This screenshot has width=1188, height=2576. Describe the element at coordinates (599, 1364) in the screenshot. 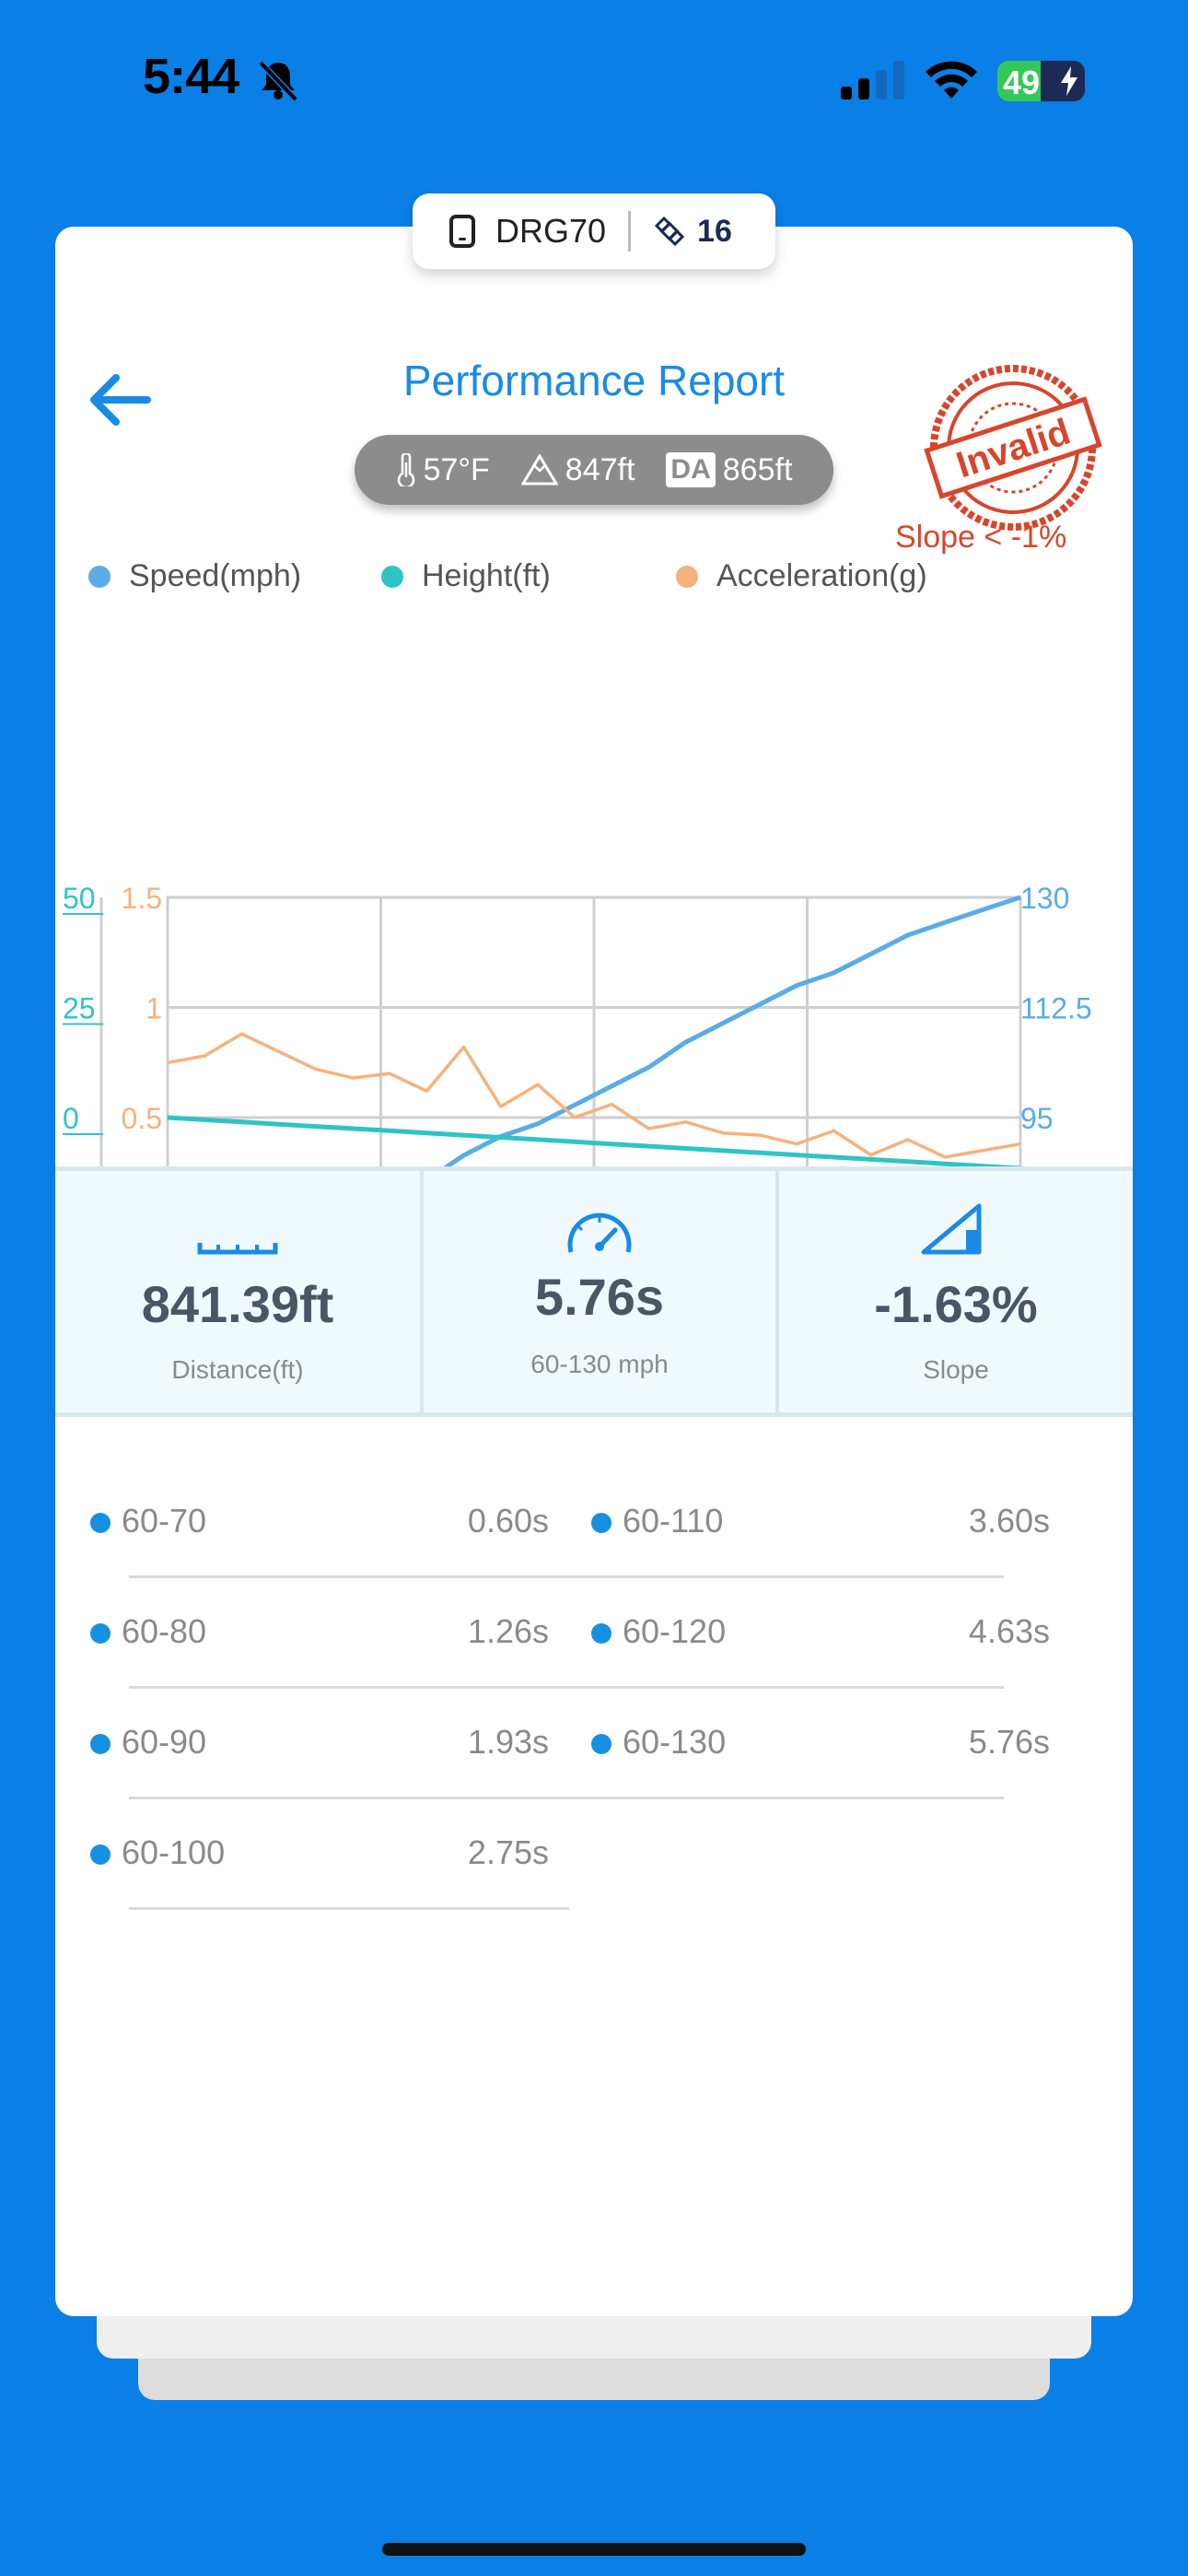

I see `speed-range-label: 60-130 mph` at that location.